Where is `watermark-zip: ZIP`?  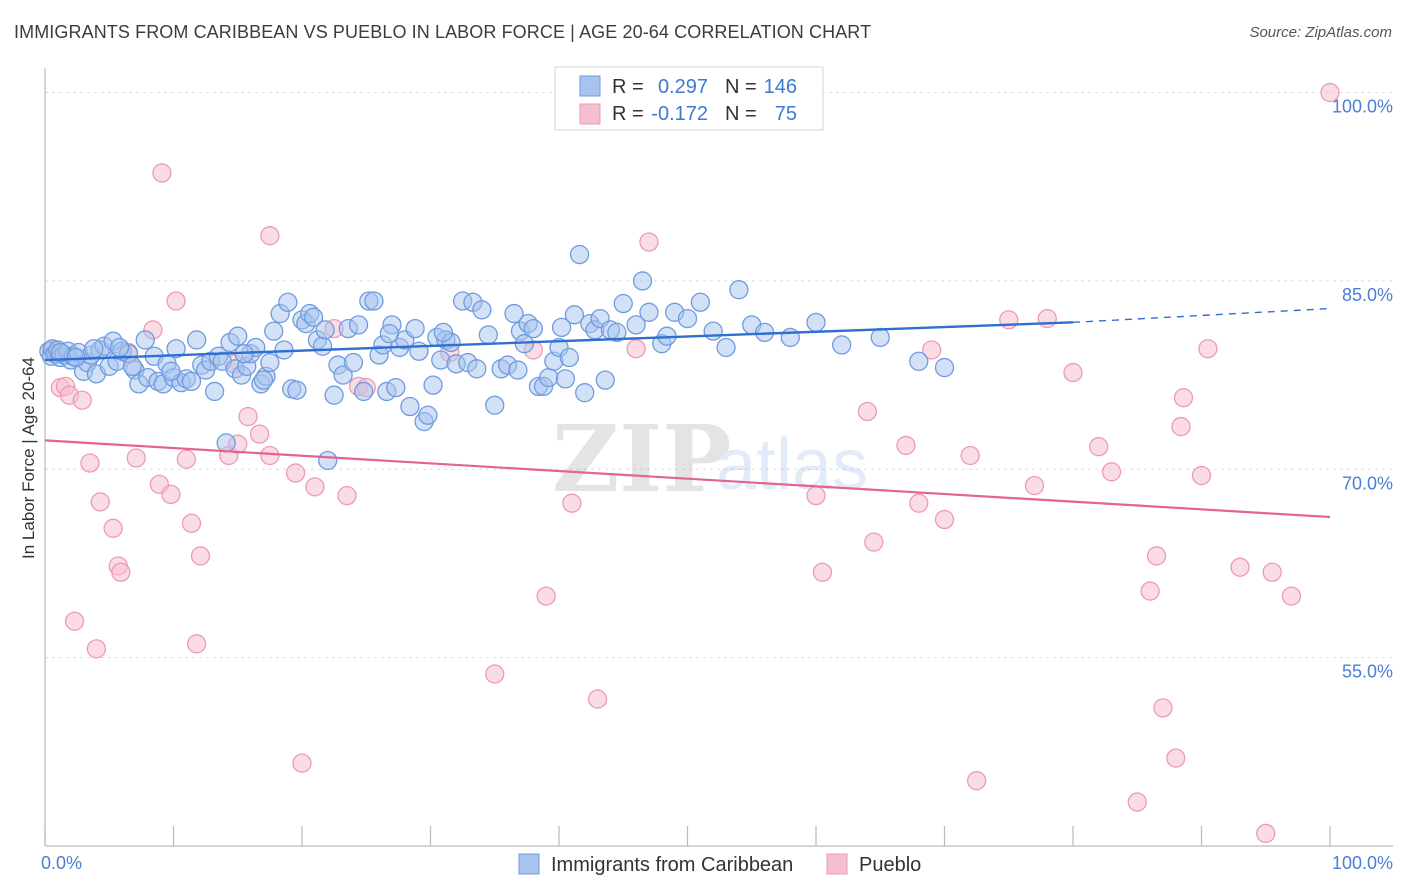 watermark-zip: ZIP is located at coordinates (641, 459).